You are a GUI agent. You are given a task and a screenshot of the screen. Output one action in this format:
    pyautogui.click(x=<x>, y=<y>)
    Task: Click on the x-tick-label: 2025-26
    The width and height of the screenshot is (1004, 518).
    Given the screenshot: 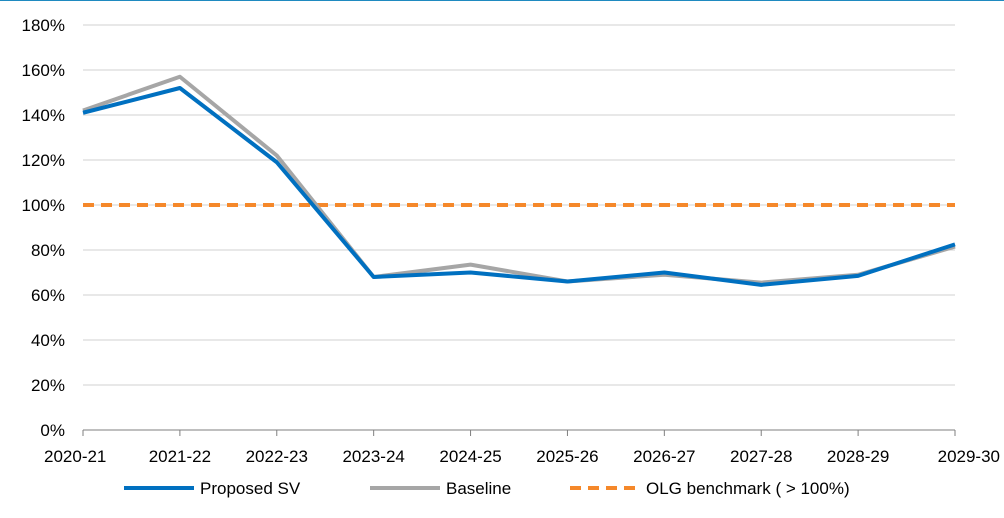 What is the action you would take?
    pyautogui.click(x=567, y=456)
    